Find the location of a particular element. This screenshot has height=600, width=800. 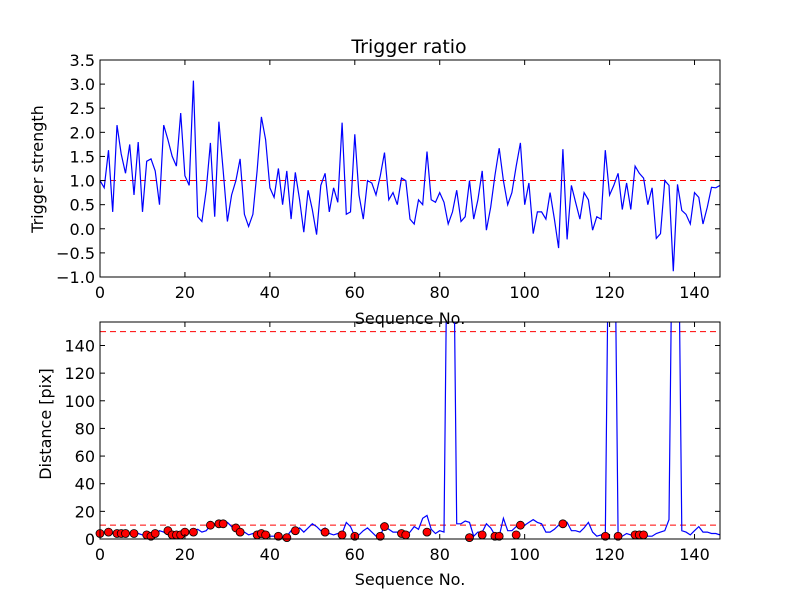

bottom-y-axis-label: Distance [pix] is located at coordinates (45, 424).